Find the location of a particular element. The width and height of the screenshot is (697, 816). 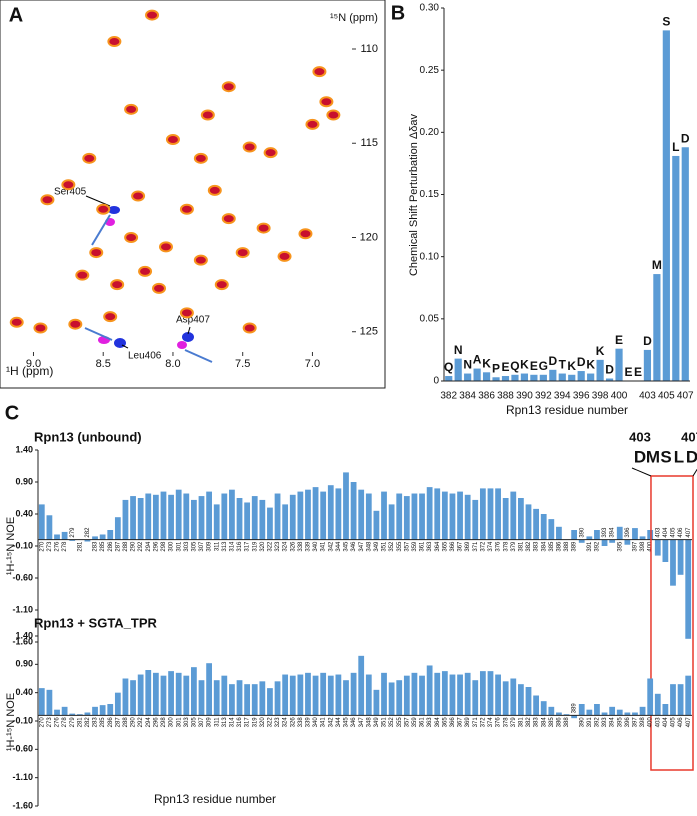

highlight-residue: M is located at coordinates (653, 456).